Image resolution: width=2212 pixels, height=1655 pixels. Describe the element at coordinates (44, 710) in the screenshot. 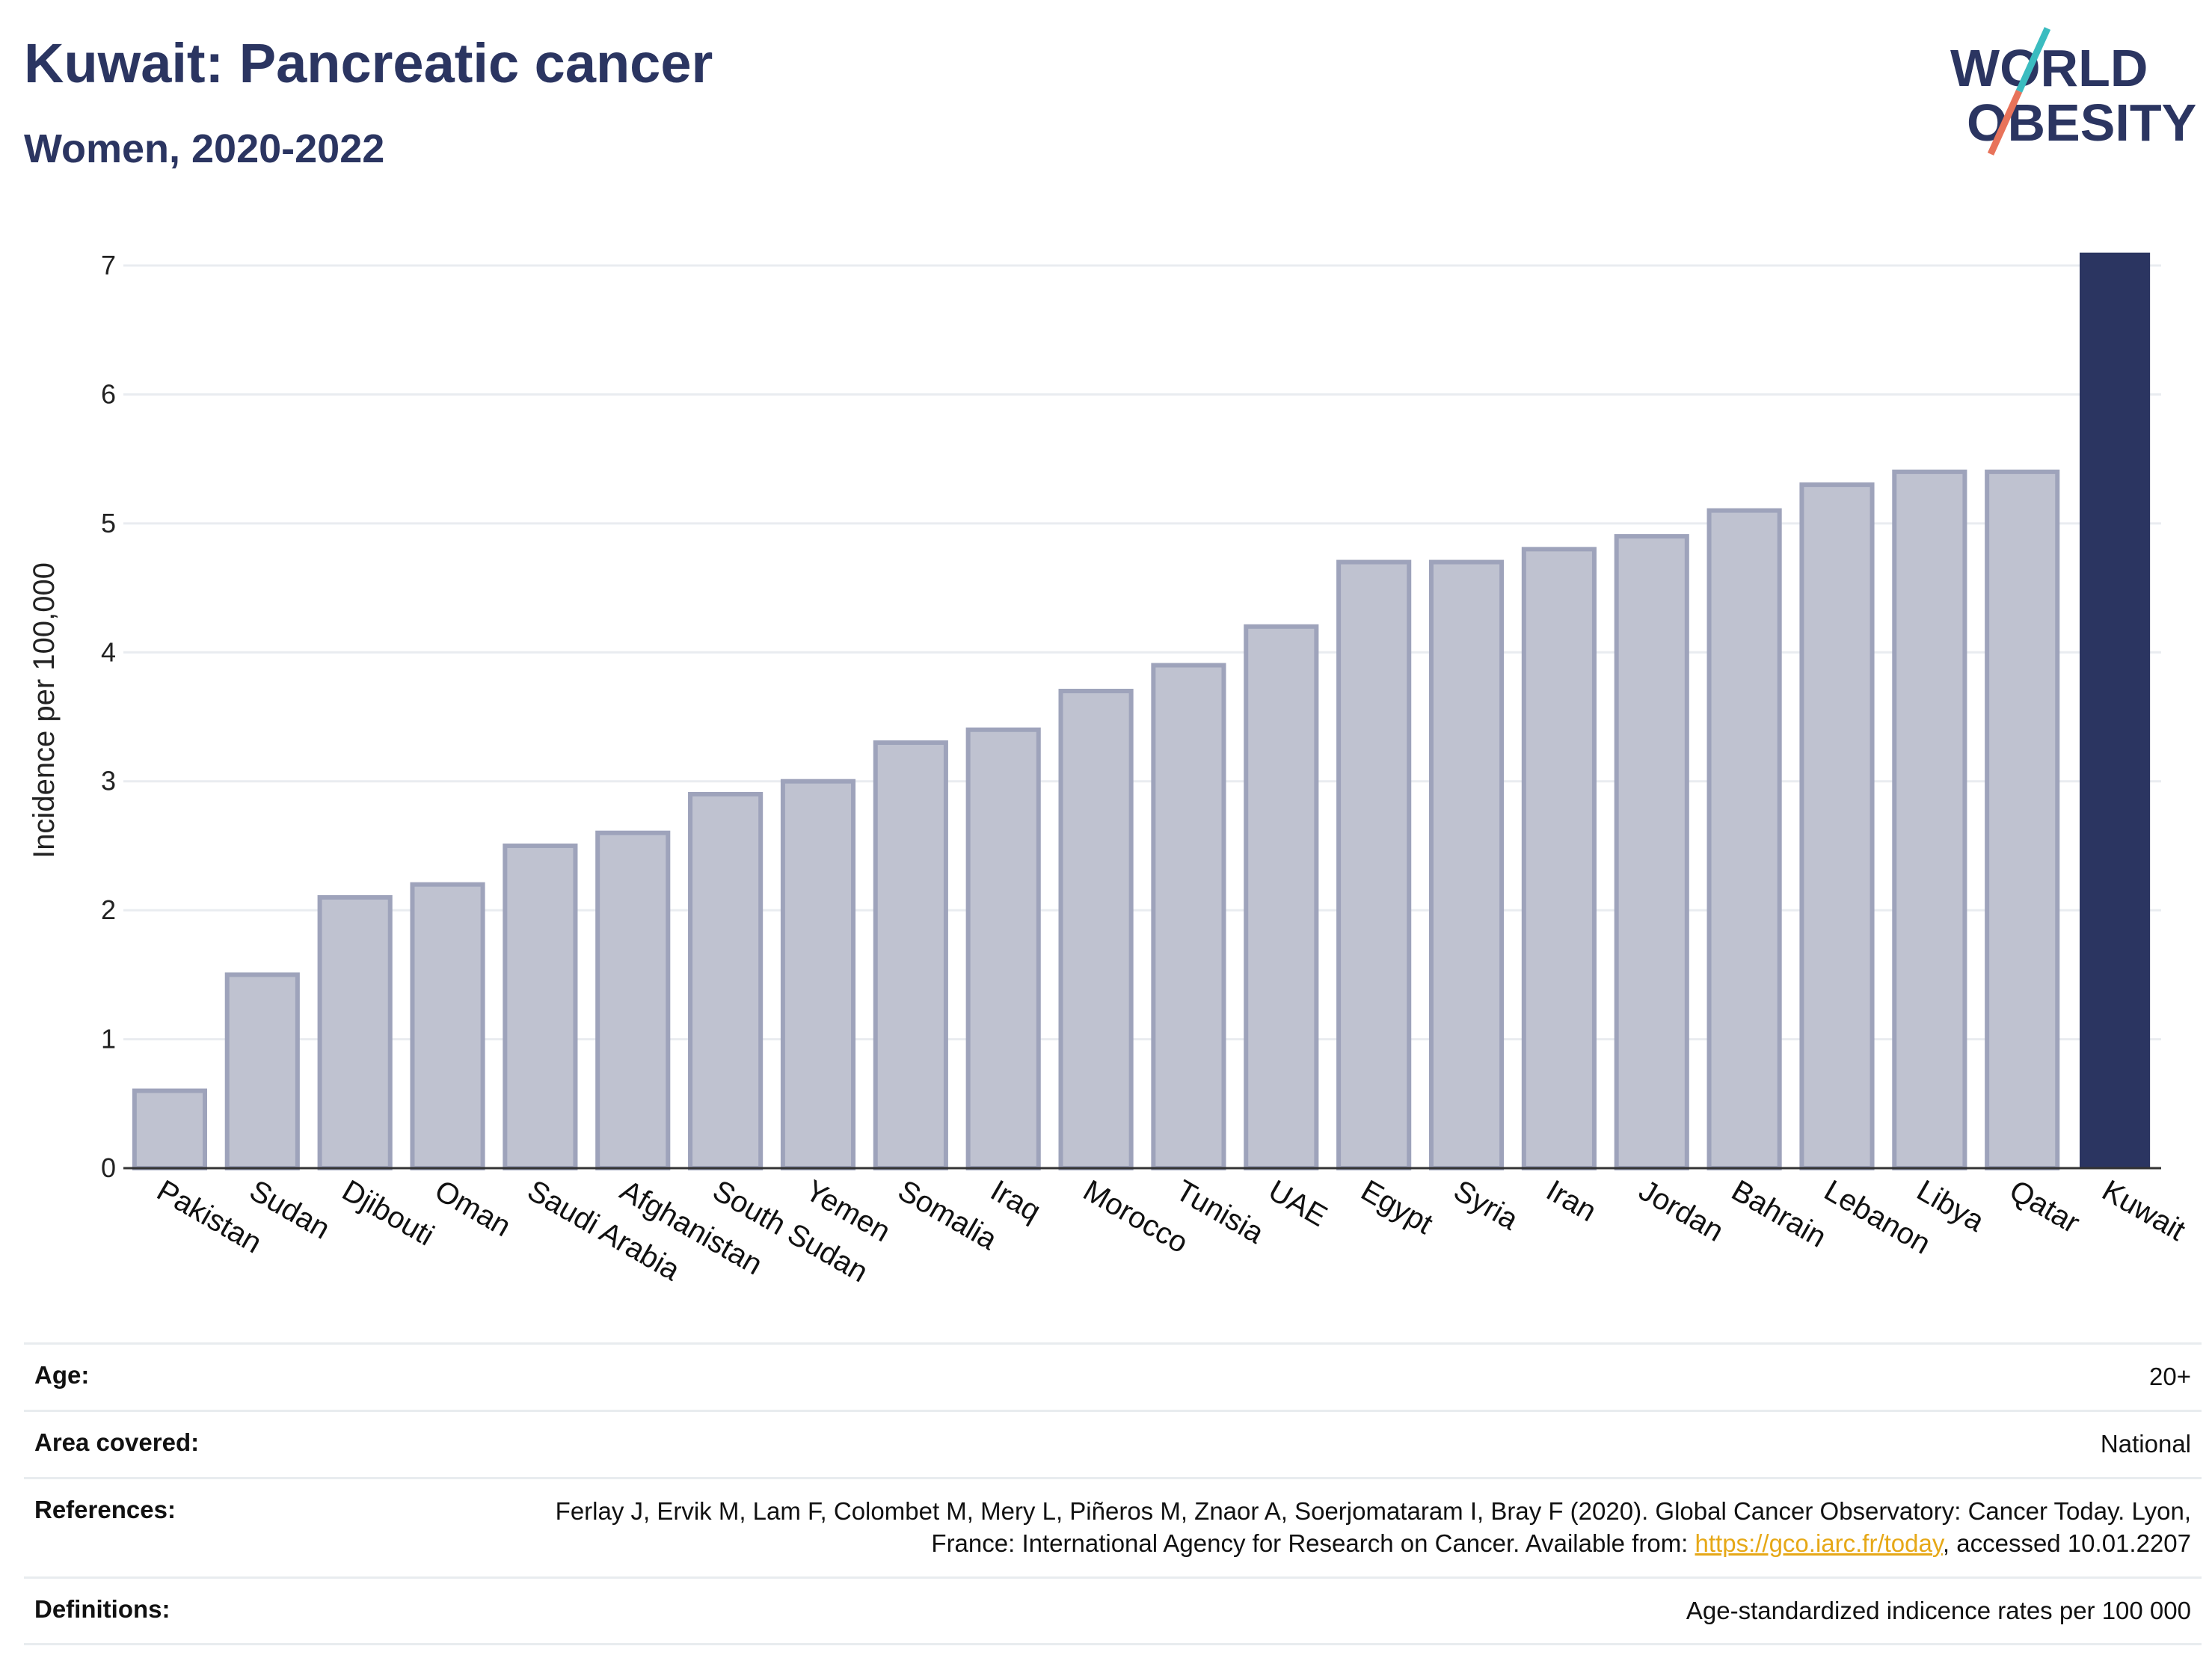

I see `y-axis-label: Incidence per 100,000` at that location.